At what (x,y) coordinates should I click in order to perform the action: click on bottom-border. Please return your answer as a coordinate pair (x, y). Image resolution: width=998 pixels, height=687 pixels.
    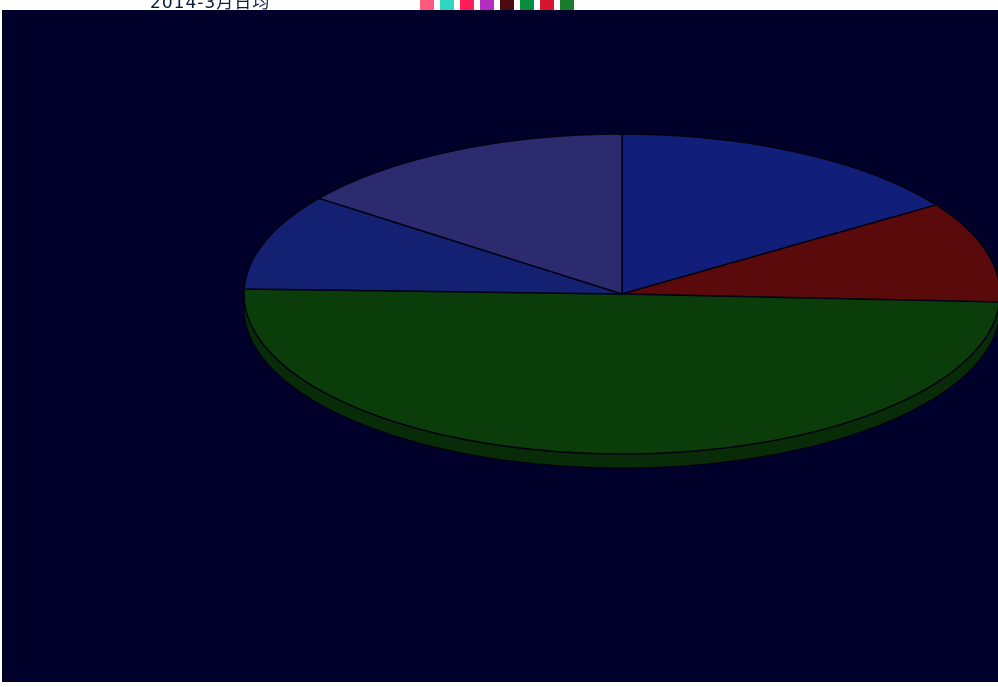
    Looking at the image, I should click on (499, 684).